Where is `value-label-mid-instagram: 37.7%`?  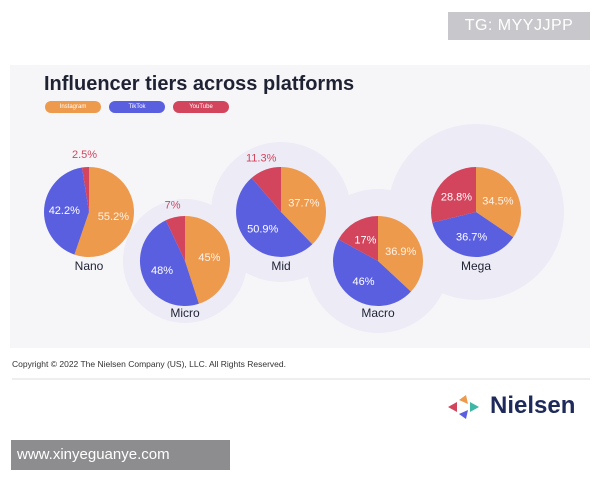
value-label-mid-instagram: 37.7% is located at coordinates (303, 204).